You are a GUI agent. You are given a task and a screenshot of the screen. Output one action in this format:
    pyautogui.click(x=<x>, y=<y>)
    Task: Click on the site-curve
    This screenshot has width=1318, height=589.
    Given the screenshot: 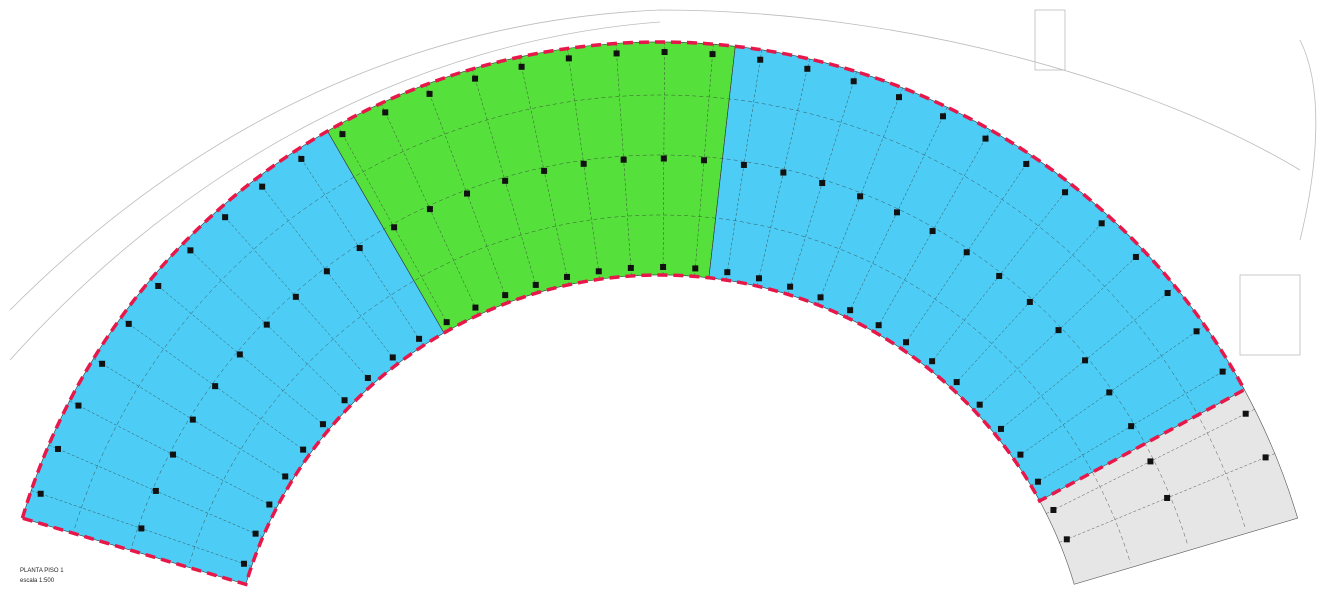 What is the action you would take?
    pyautogui.click(x=1308, y=140)
    